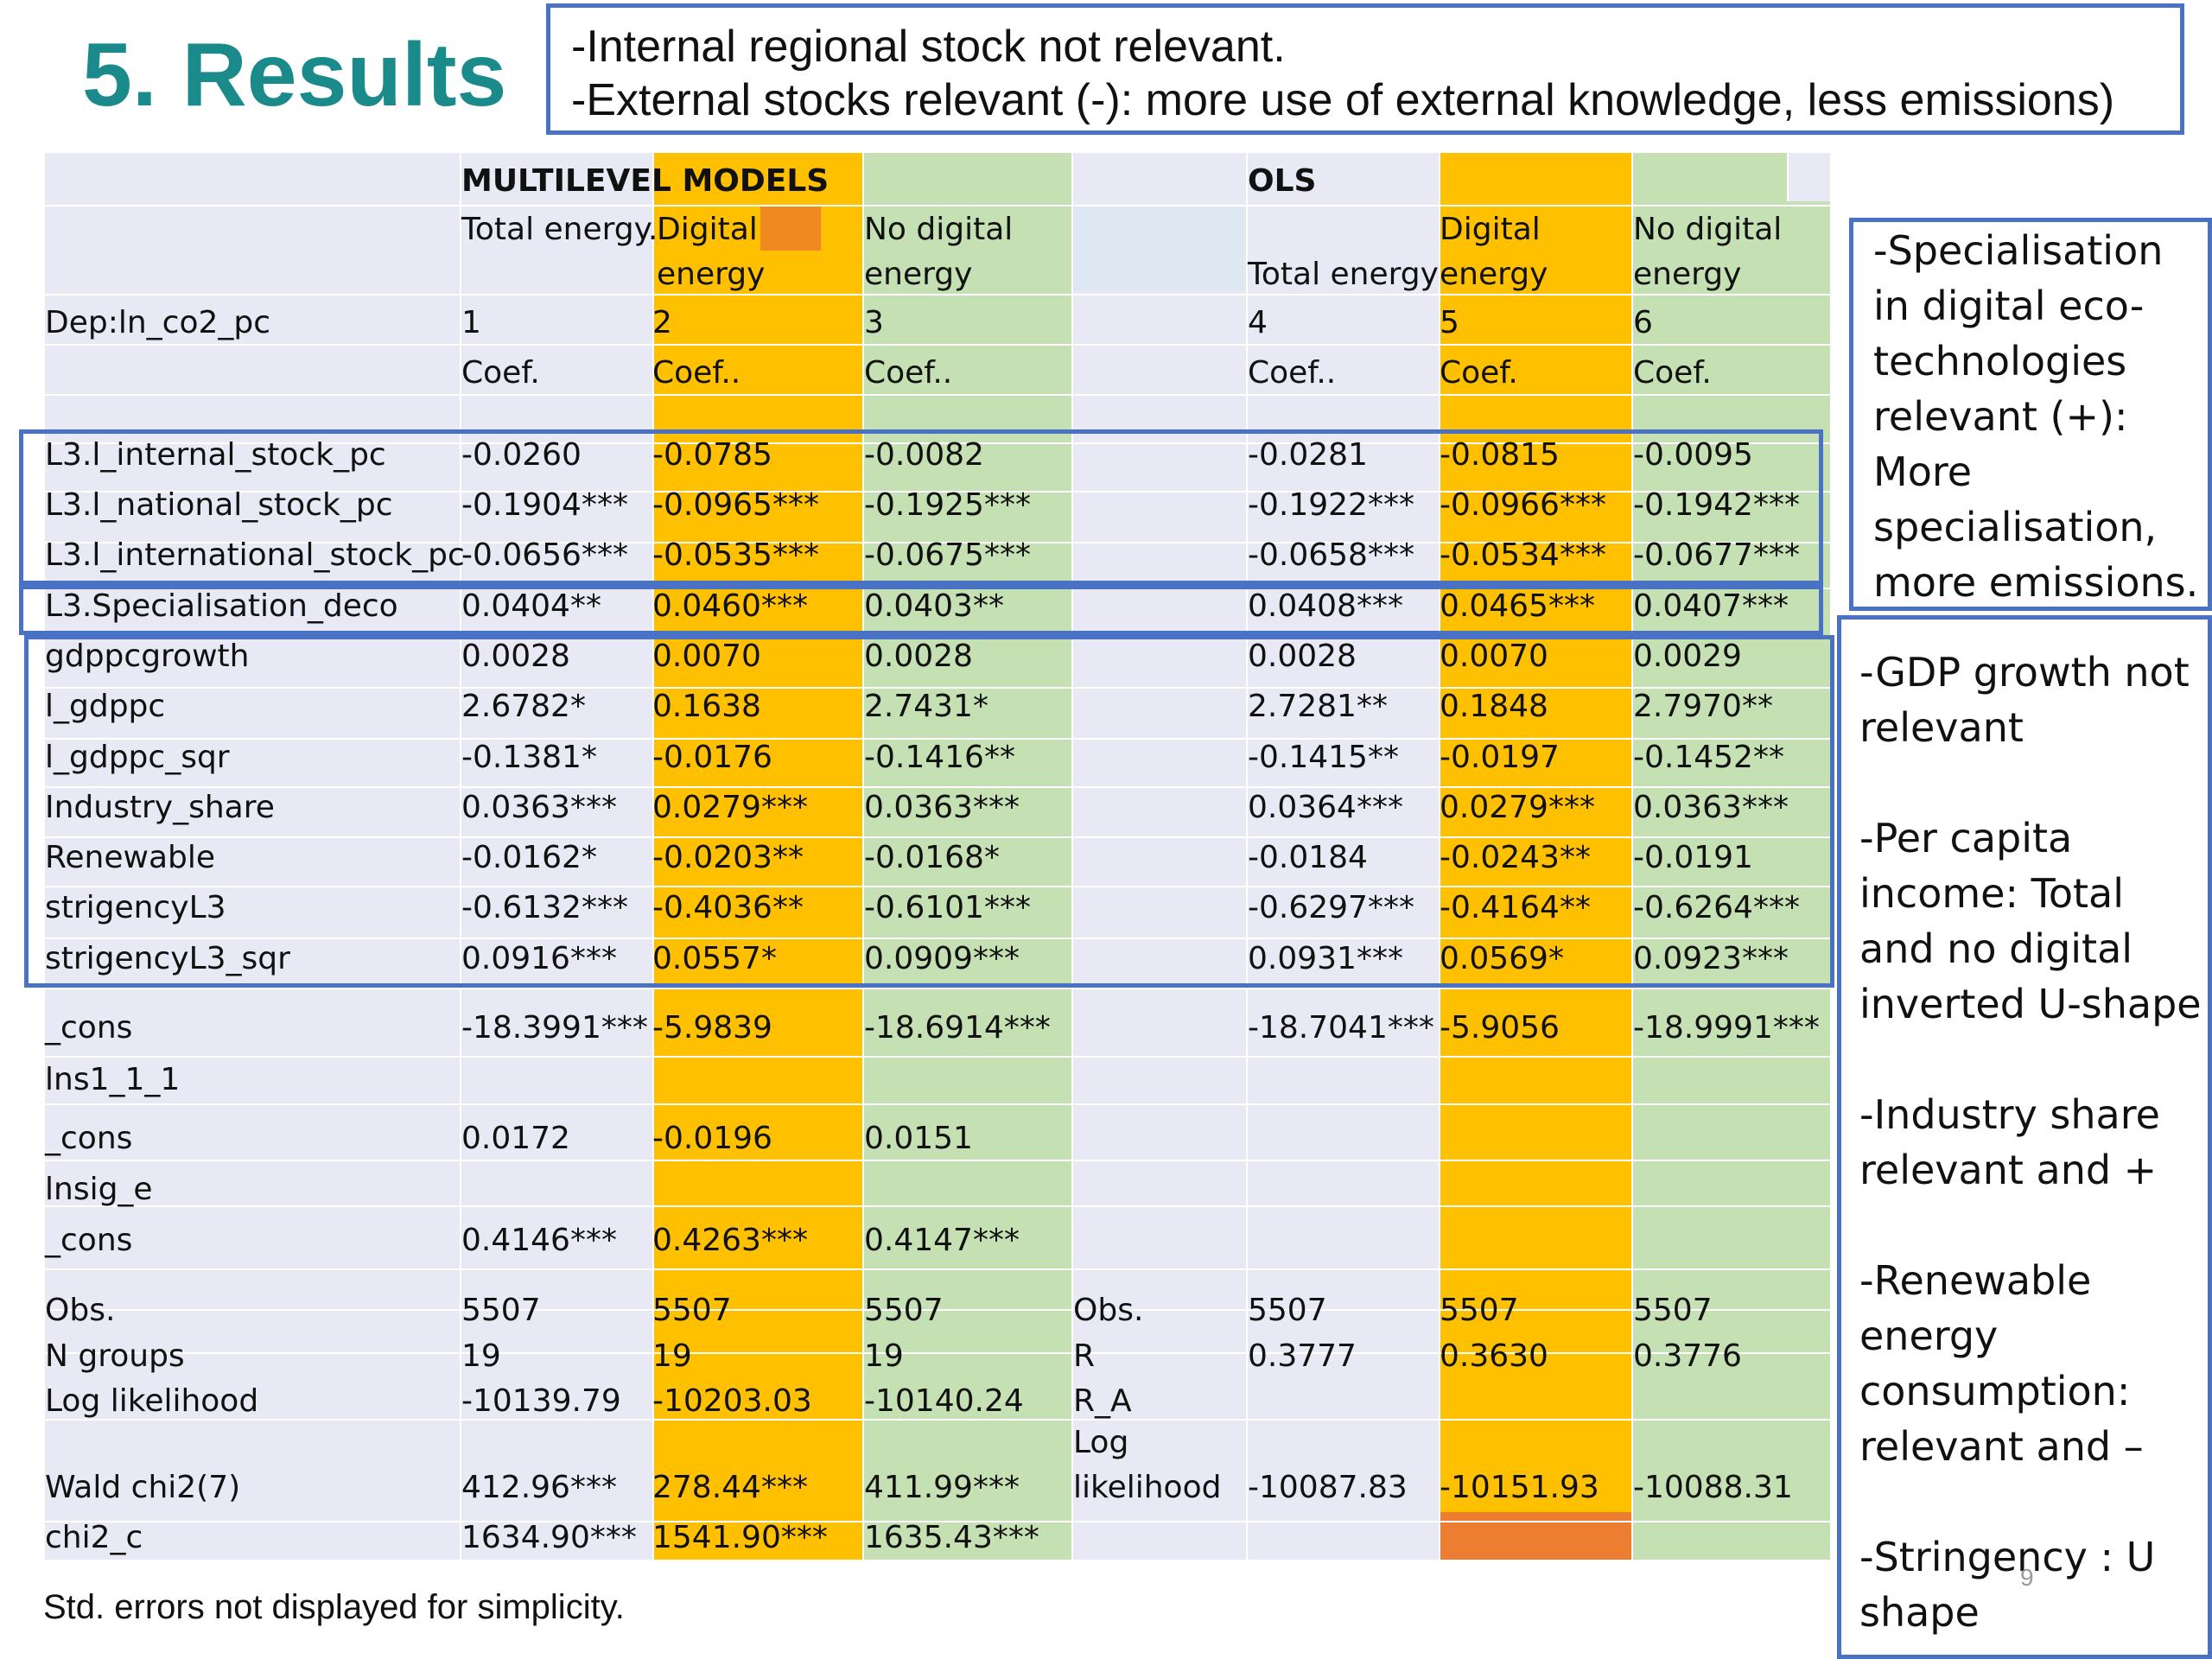 This screenshot has width=2212, height=1659. I want to click on column-title: Digital, so click(707, 230).